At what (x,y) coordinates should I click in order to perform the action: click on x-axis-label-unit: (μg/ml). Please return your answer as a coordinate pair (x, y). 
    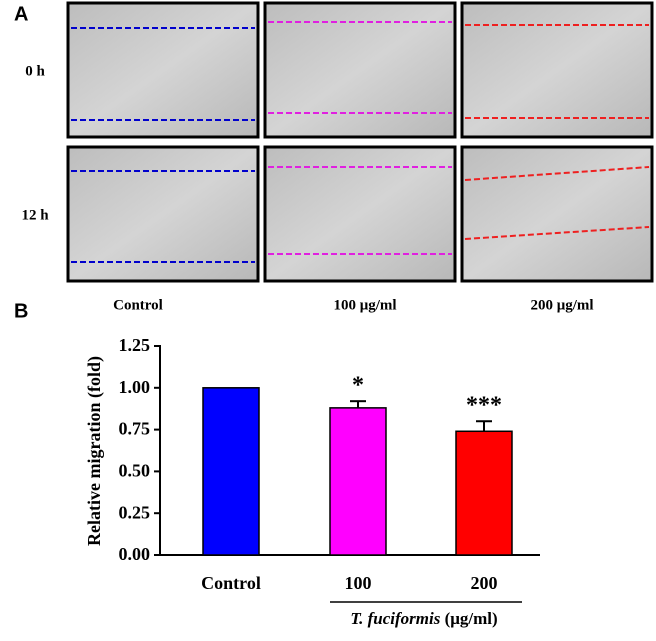
    Looking at the image, I should click on (471, 618).